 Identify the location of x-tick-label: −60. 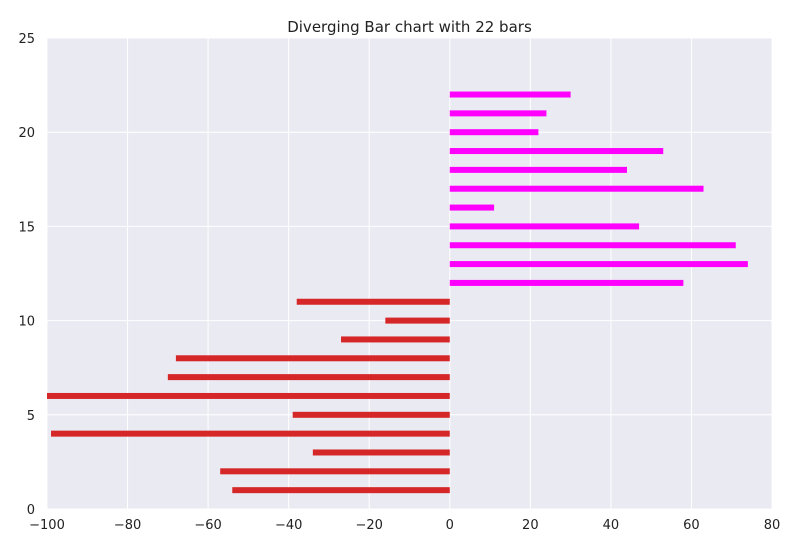
(207, 525).